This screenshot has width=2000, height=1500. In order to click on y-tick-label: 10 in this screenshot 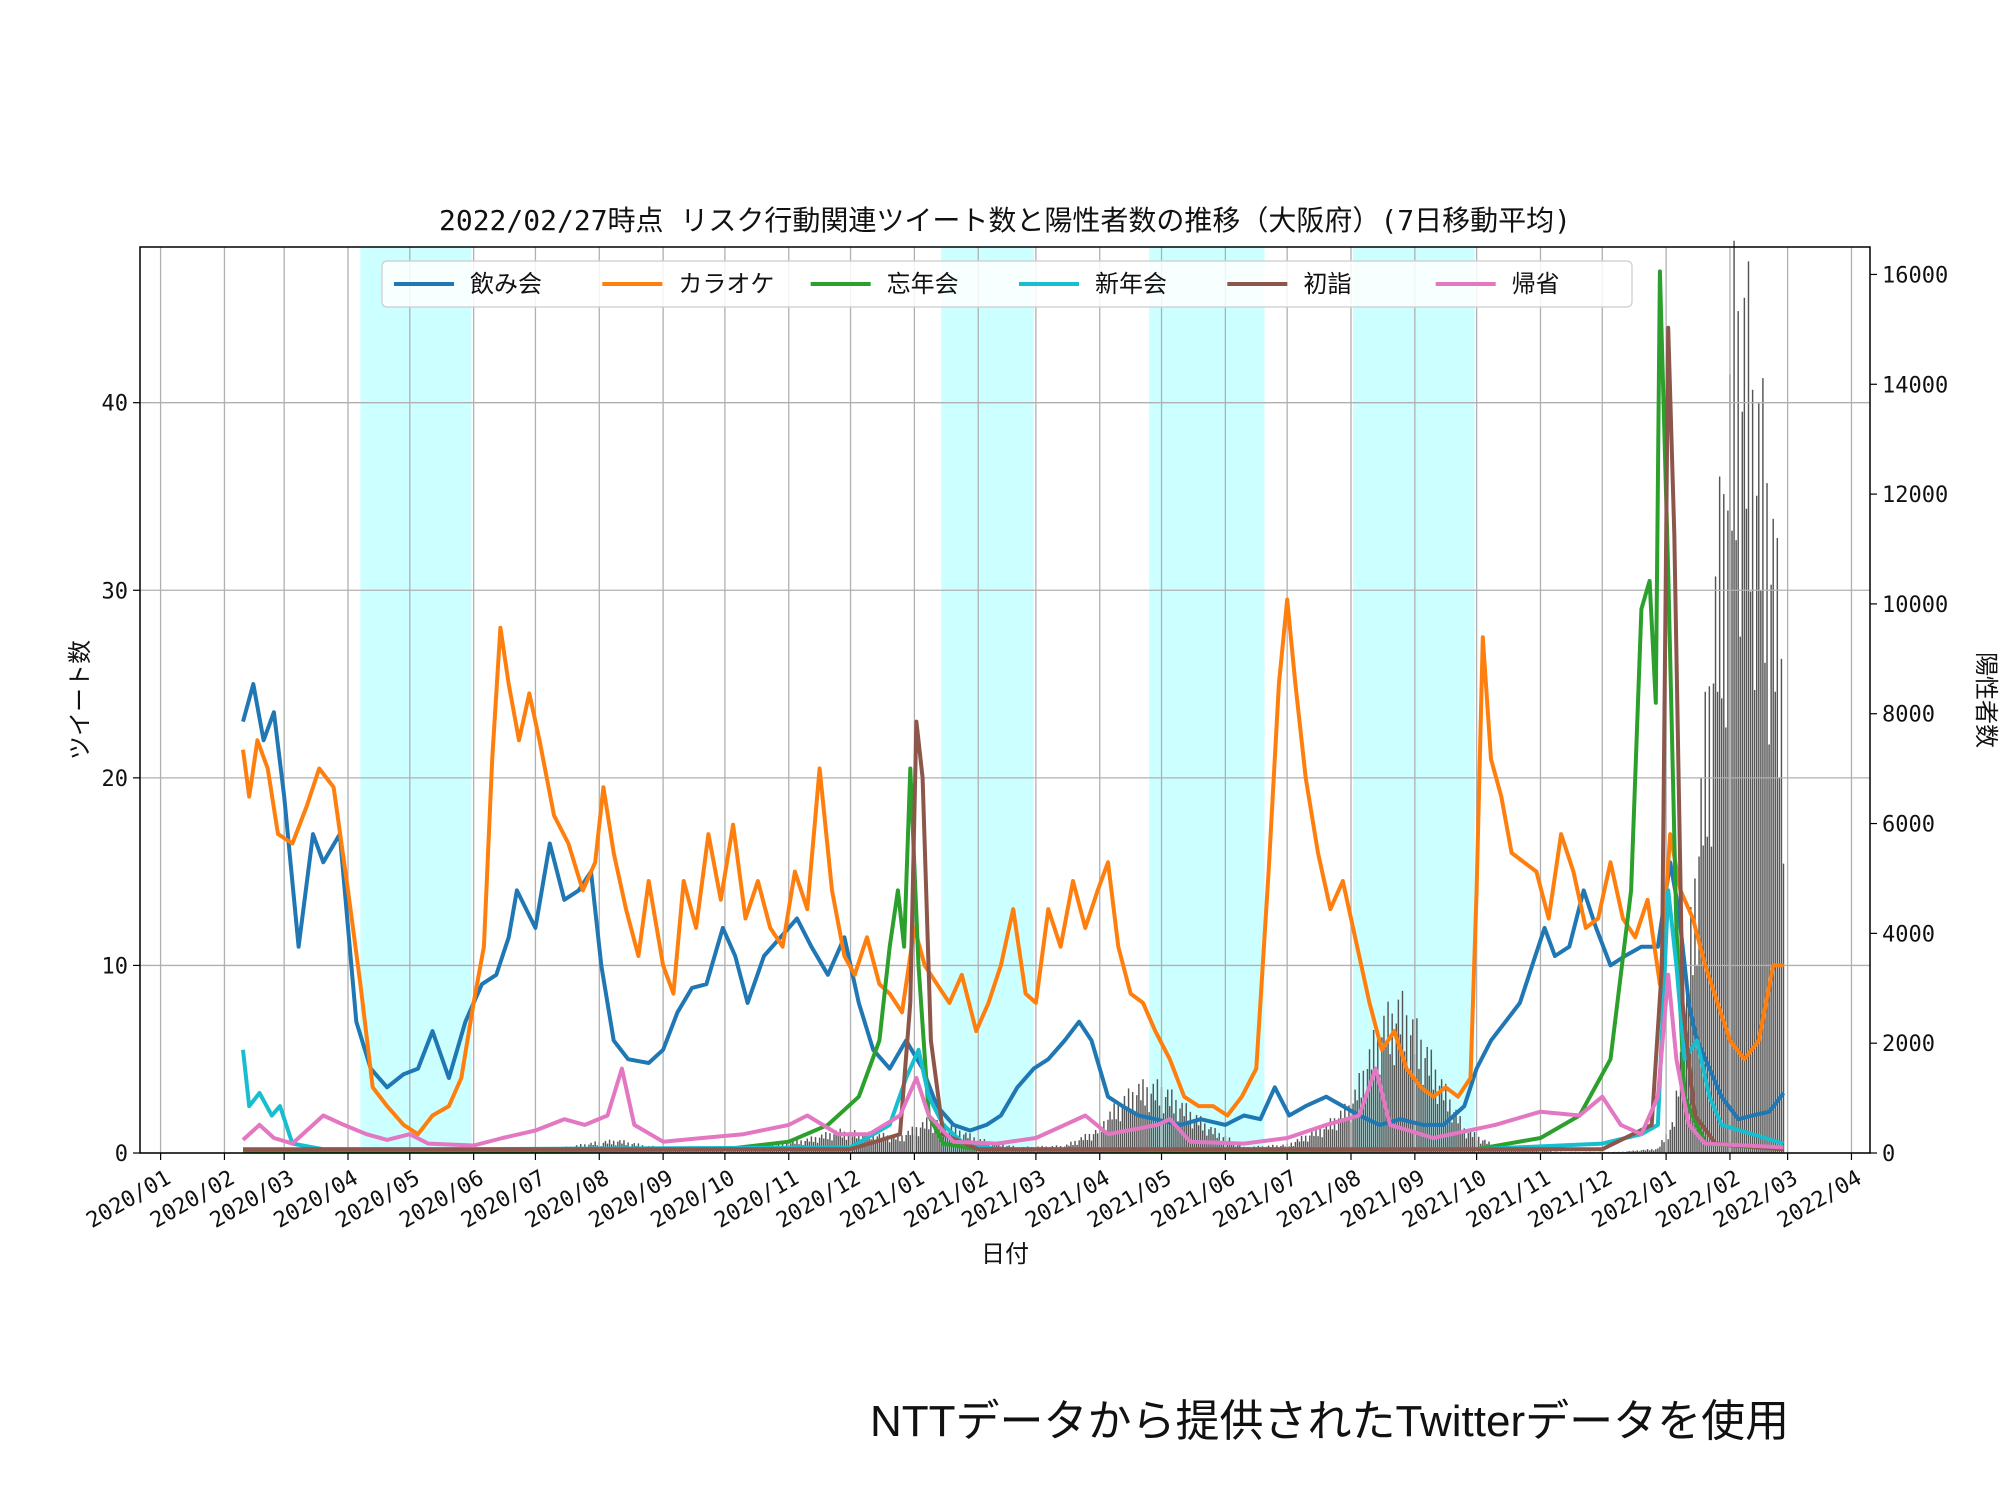, I will do `click(115, 966)`.